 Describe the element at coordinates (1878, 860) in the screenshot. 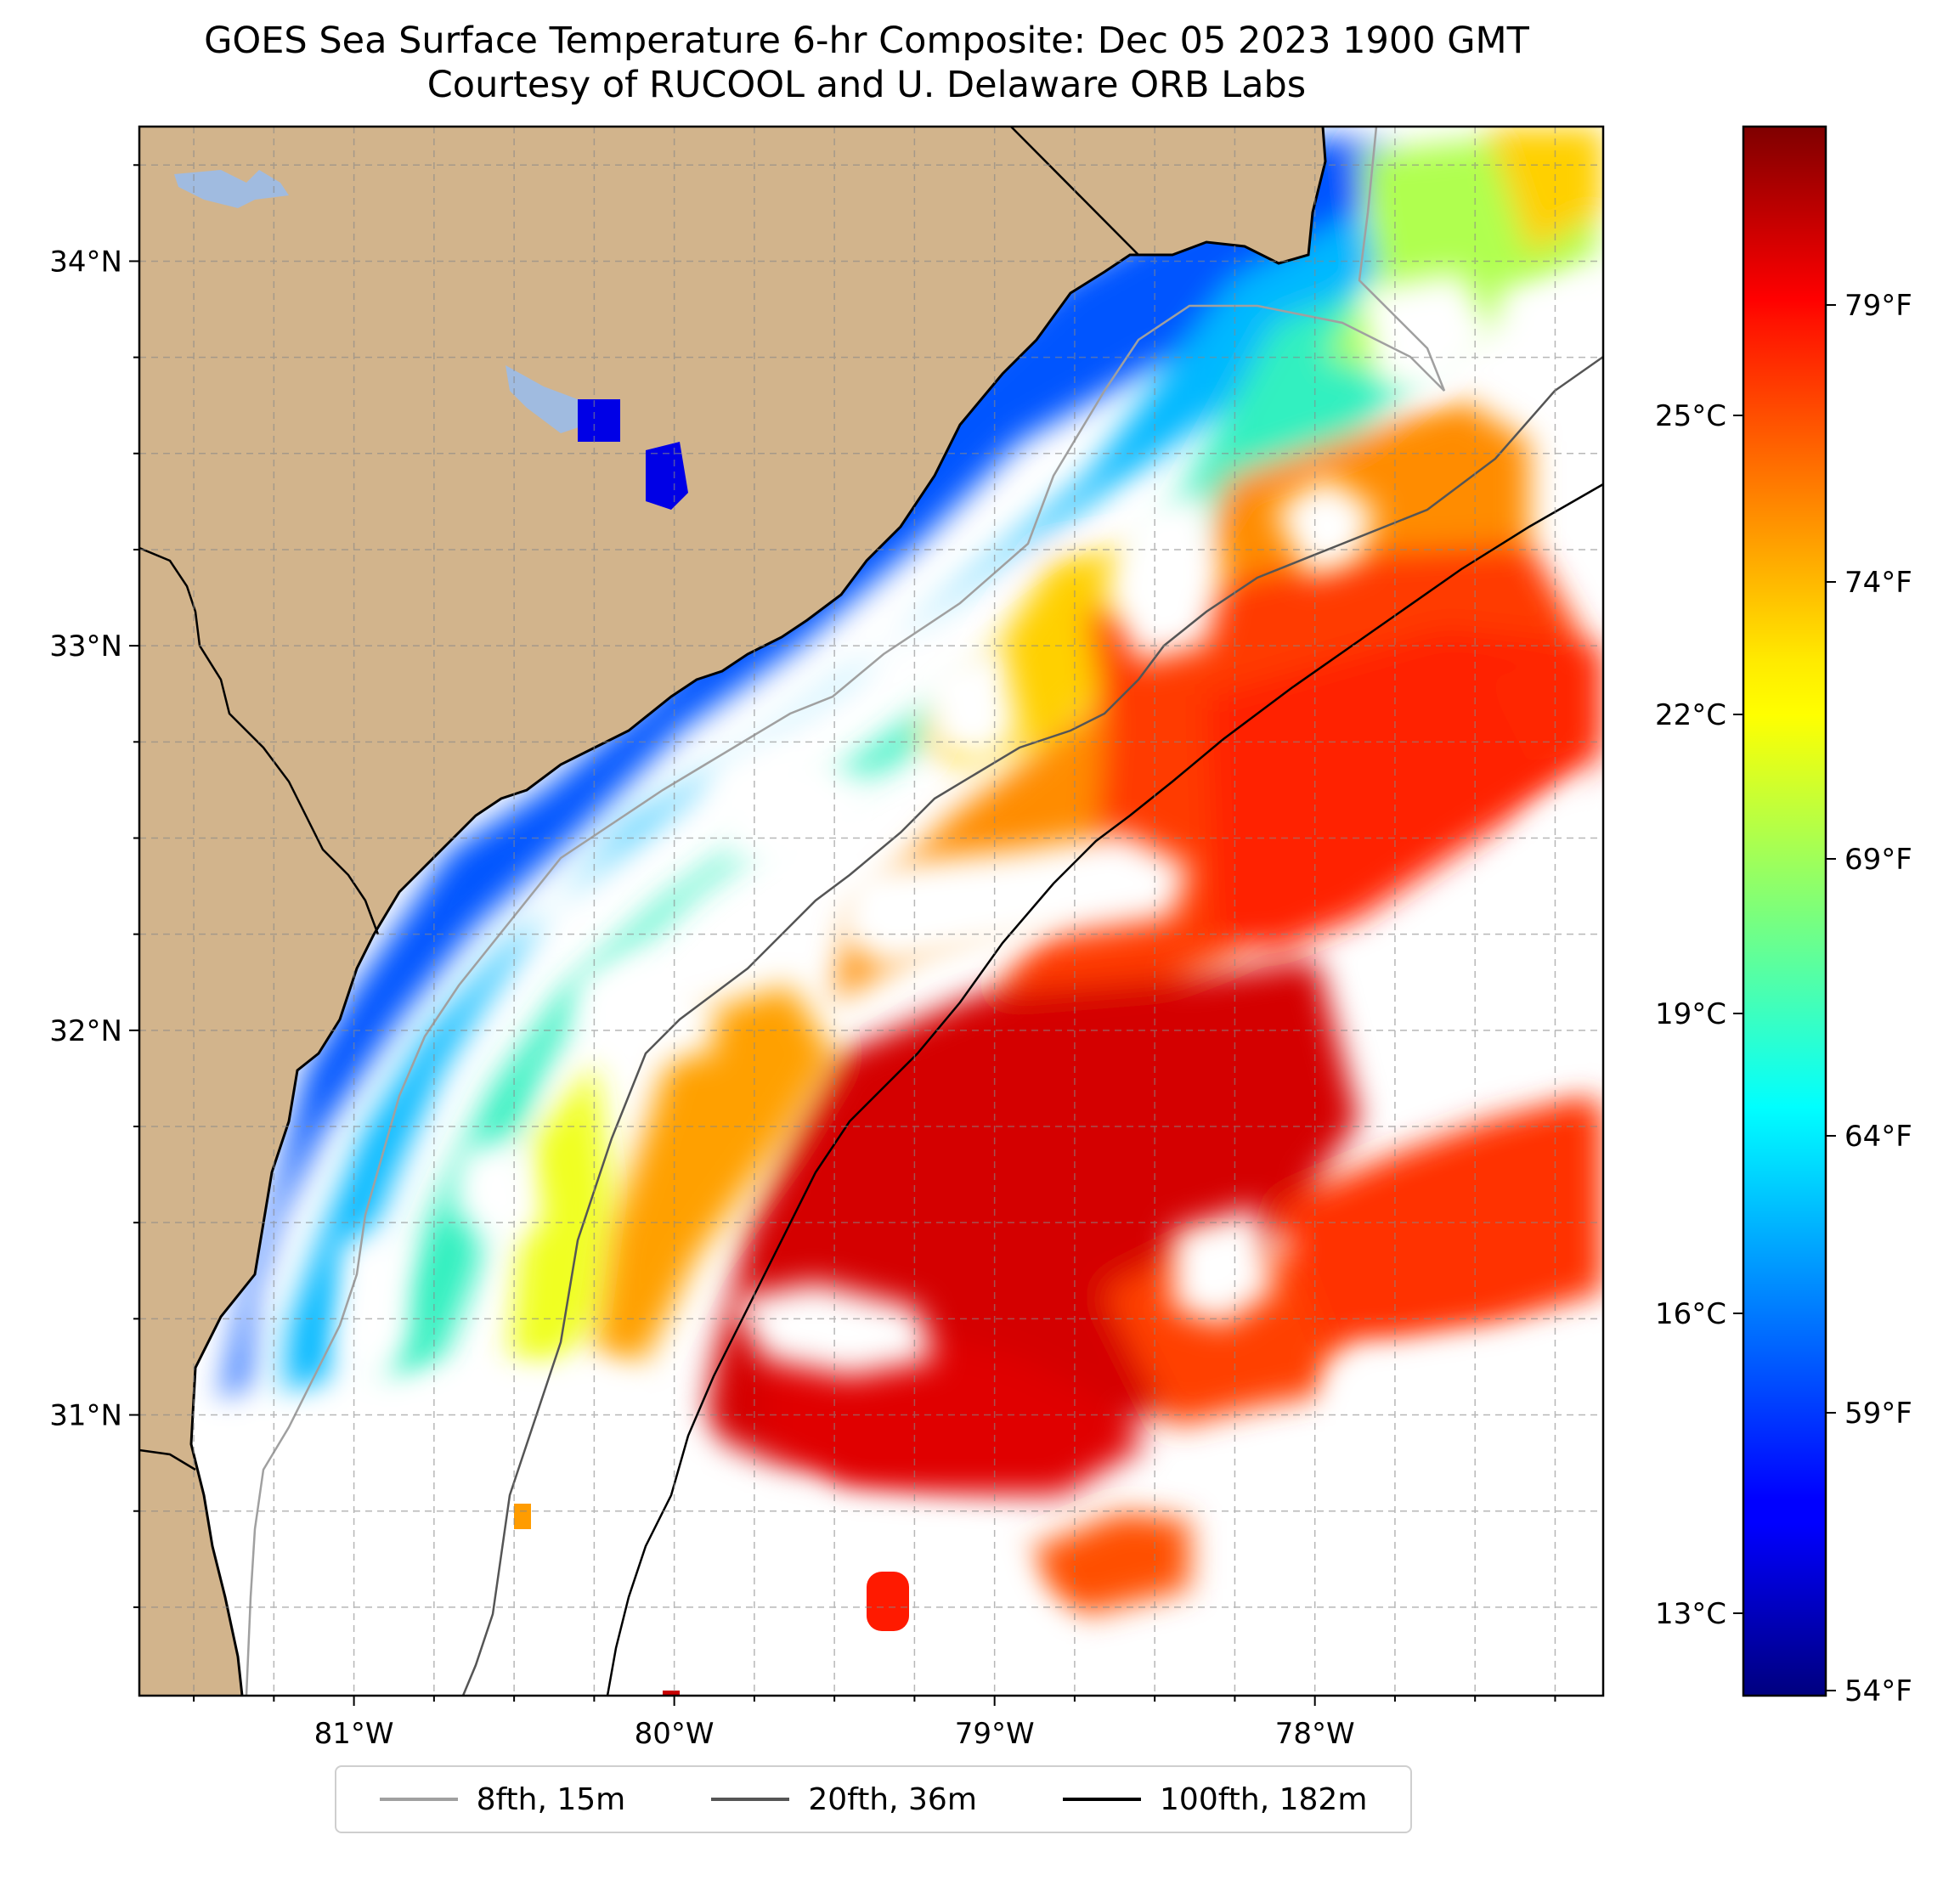

I see `colorbar-fahrenheit-label: 69°F` at that location.